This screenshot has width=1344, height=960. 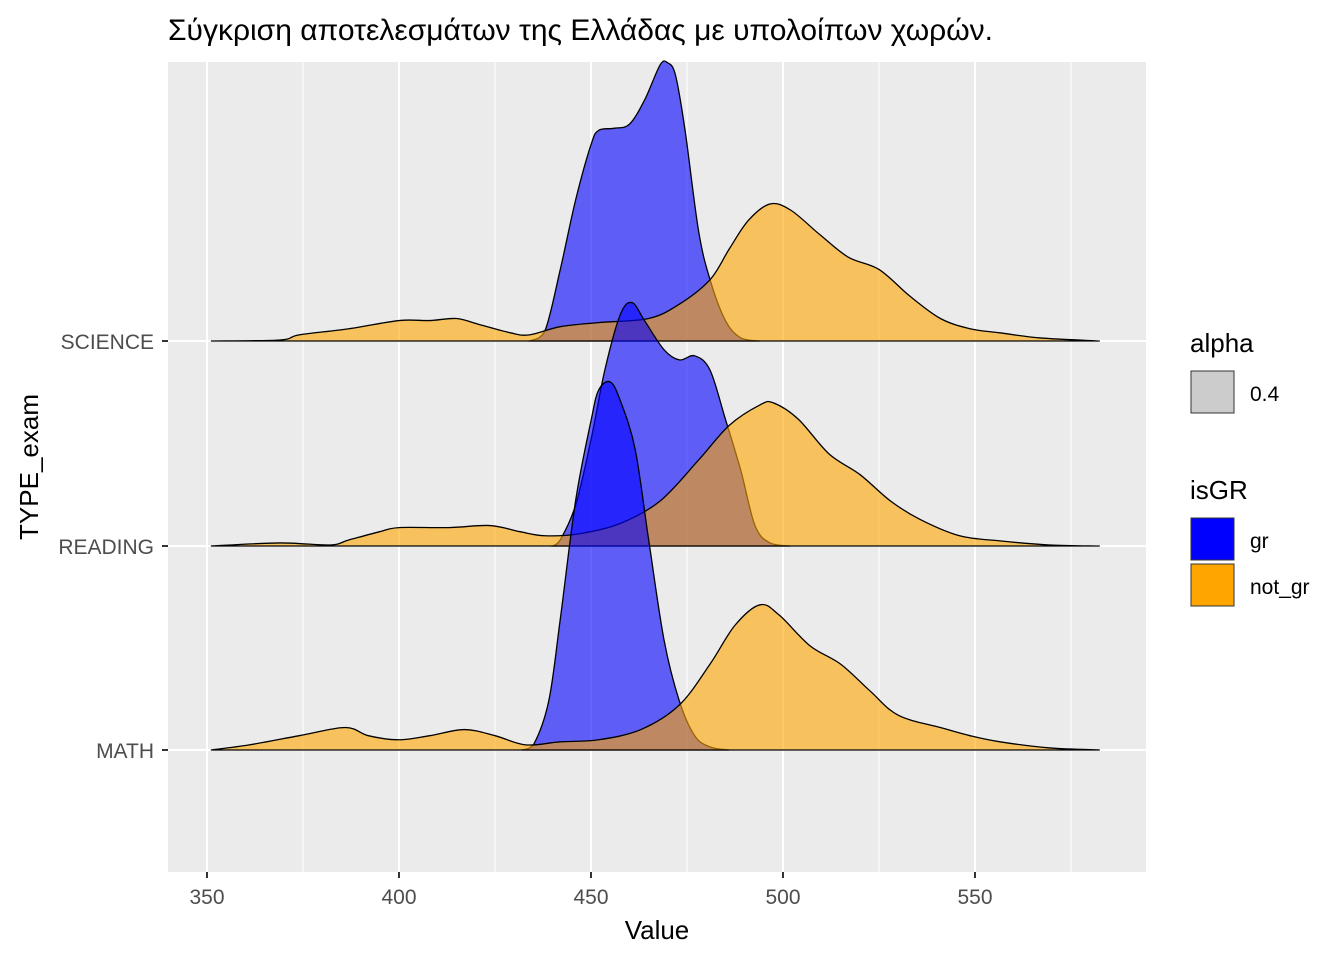 What do you see at coordinates (657, 930) in the screenshot?
I see `x-axis-label: Value` at bounding box center [657, 930].